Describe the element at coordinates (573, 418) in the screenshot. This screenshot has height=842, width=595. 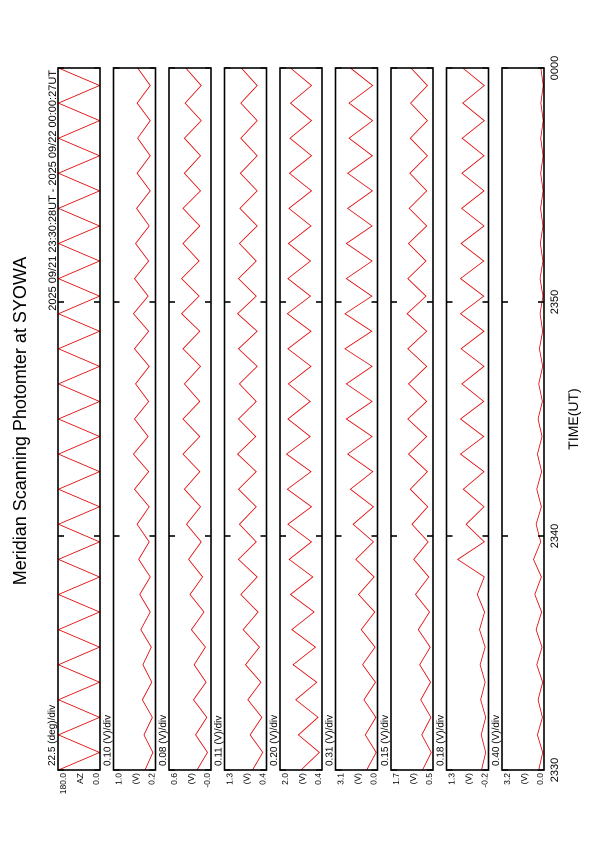
I see `x-axis-label: TIME(UT)` at that location.